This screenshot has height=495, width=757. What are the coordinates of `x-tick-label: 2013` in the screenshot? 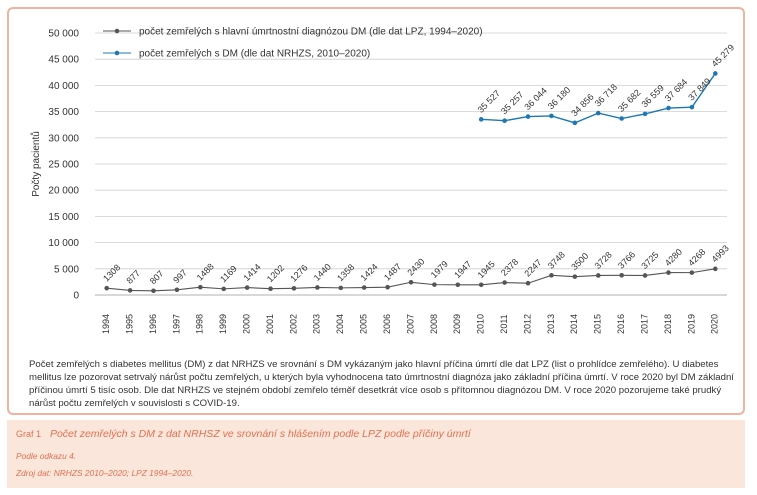 It's located at (551, 324).